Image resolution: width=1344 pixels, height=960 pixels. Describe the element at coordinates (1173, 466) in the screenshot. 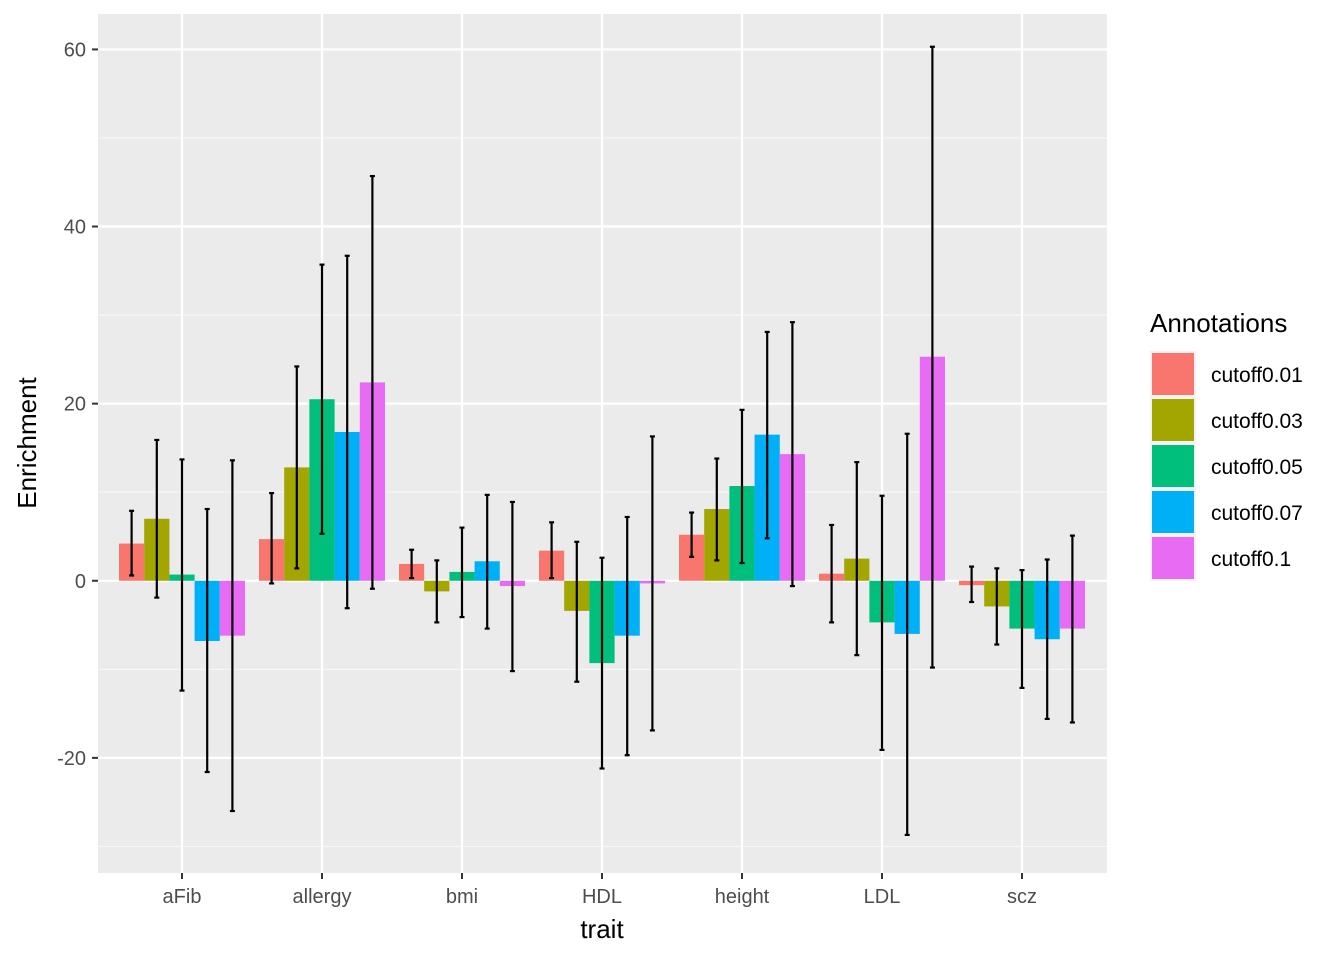

I see `legend-key-cutoff0.05` at that location.